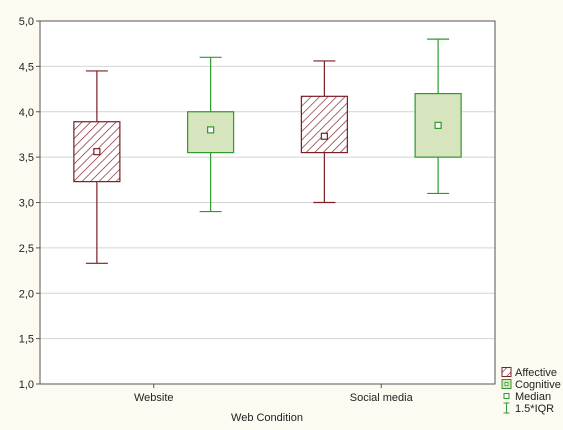 This screenshot has width=563, height=430. I want to click on legend-item-median: Median, so click(527, 397).